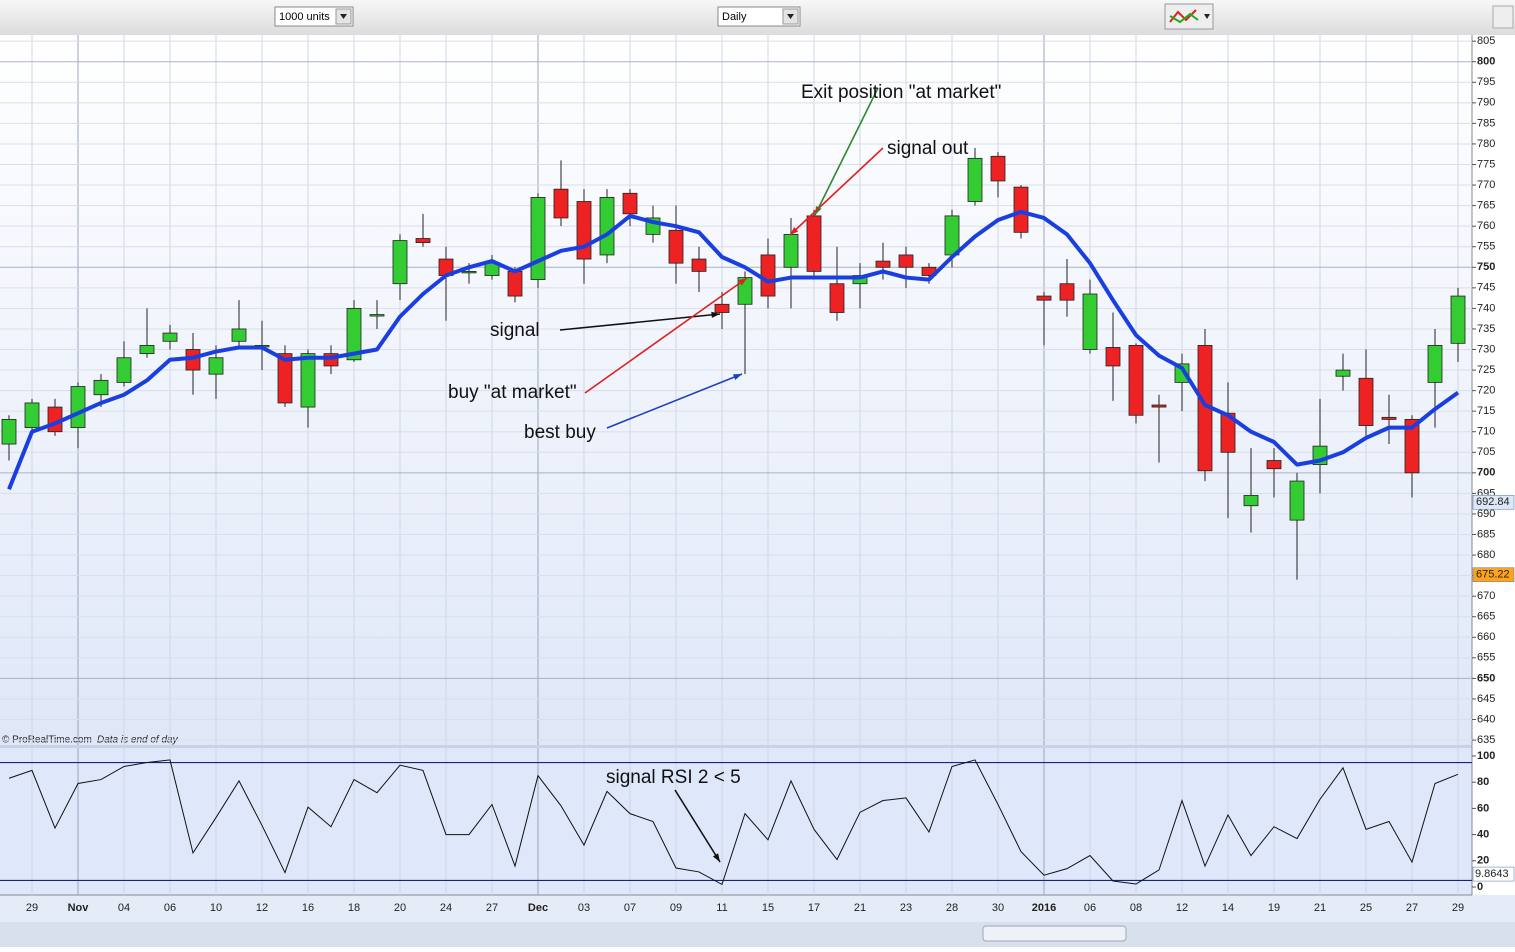  I want to click on y-tick-label: 745, so click(1486, 288).